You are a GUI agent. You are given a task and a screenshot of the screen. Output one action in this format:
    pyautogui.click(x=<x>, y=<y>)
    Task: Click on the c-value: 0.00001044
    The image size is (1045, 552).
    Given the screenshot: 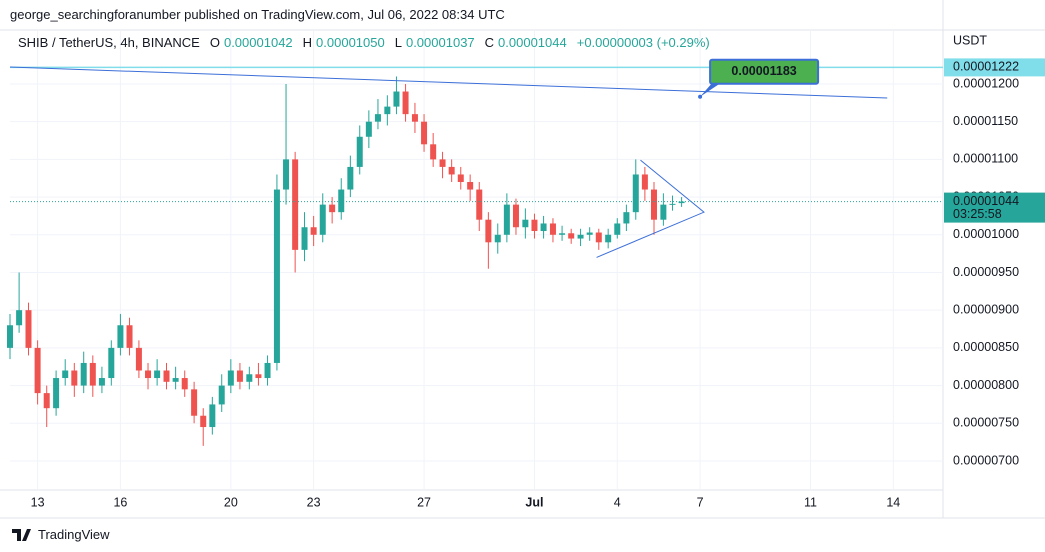 What is the action you would take?
    pyautogui.click(x=532, y=42)
    